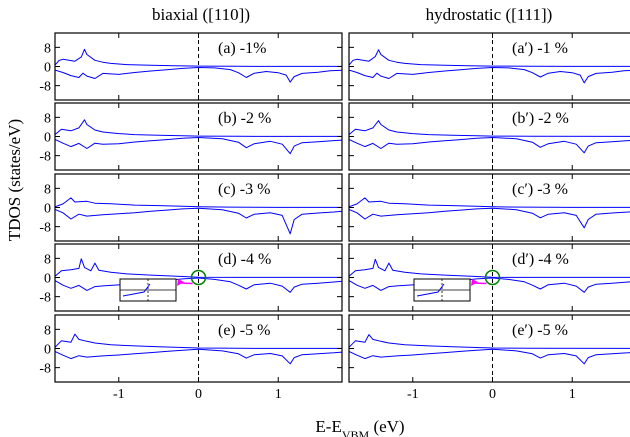  Describe the element at coordinates (489, 14) in the screenshot. I see `column-title-hydrostatic: hydrostatic ([111])` at that location.